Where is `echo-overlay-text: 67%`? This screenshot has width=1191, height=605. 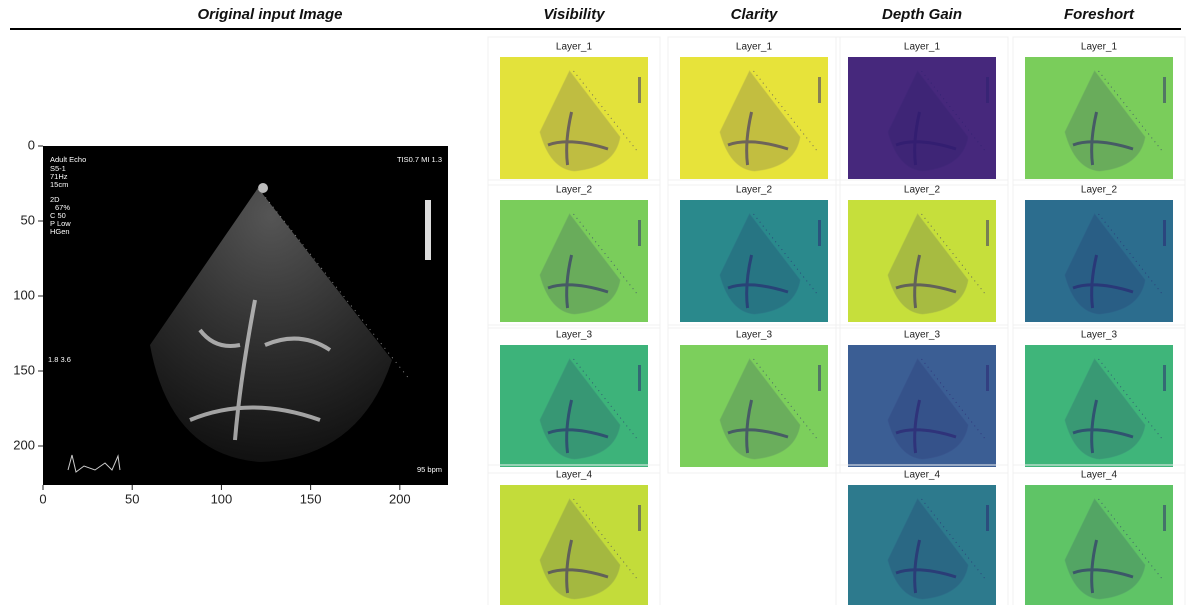 echo-overlay-text: 67% is located at coordinates (62, 207).